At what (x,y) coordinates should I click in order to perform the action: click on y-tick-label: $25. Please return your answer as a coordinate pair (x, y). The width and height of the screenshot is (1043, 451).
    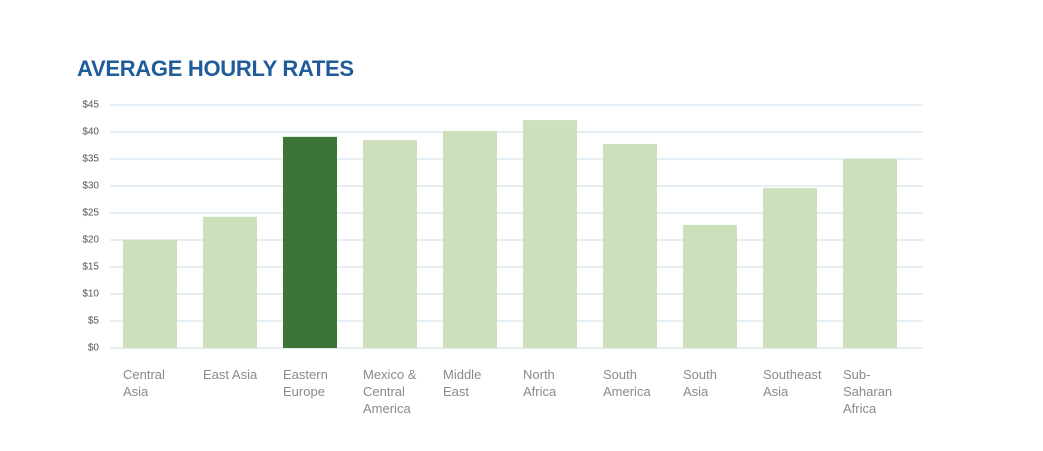
    Looking at the image, I should click on (90, 213).